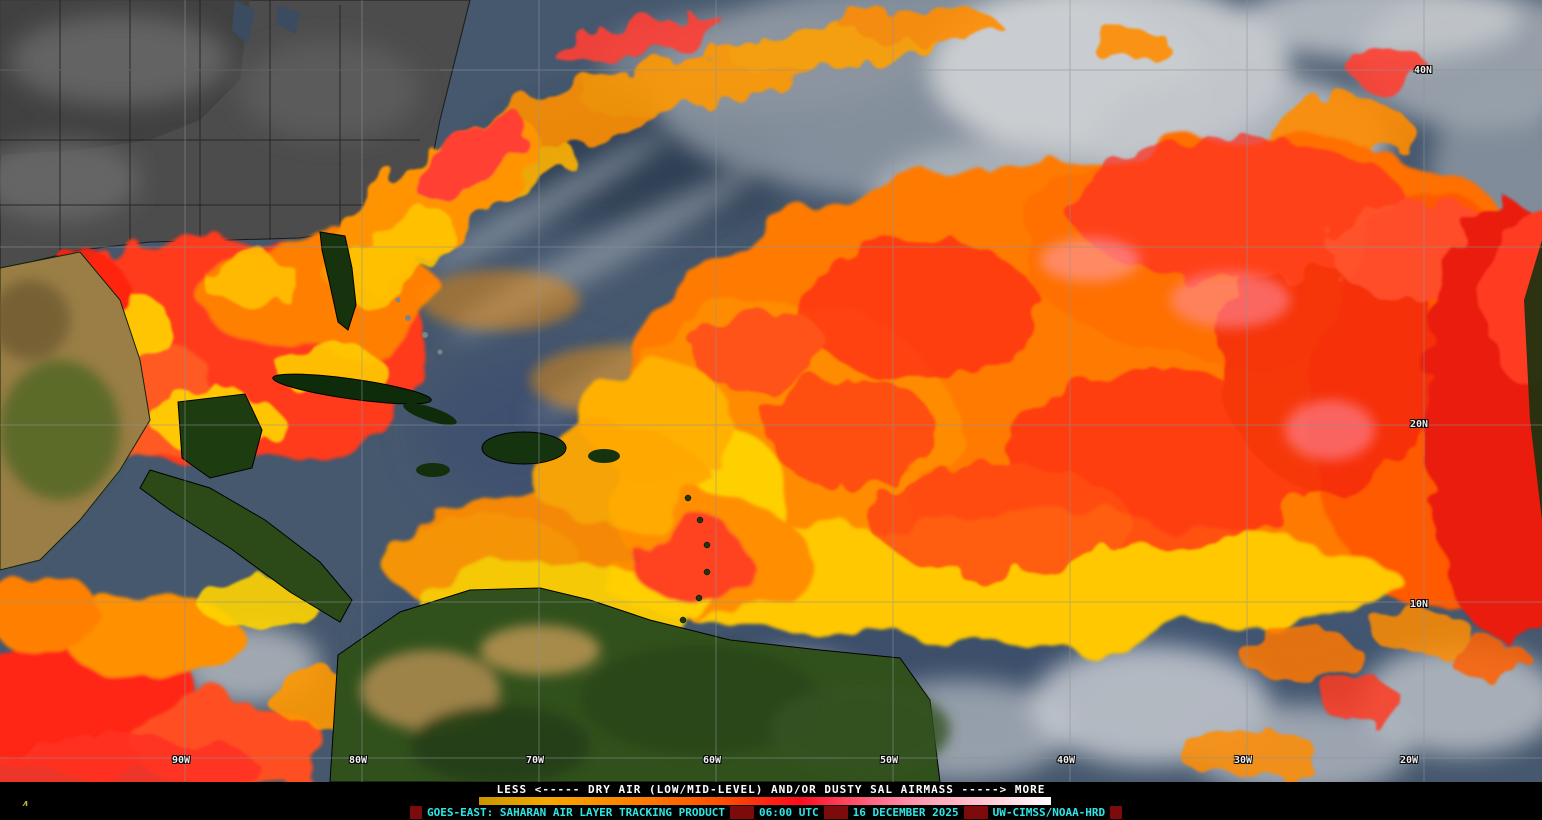 This screenshot has width=1542, height=820. I want to click on southeast-dust-specks, so click(1355, 695).